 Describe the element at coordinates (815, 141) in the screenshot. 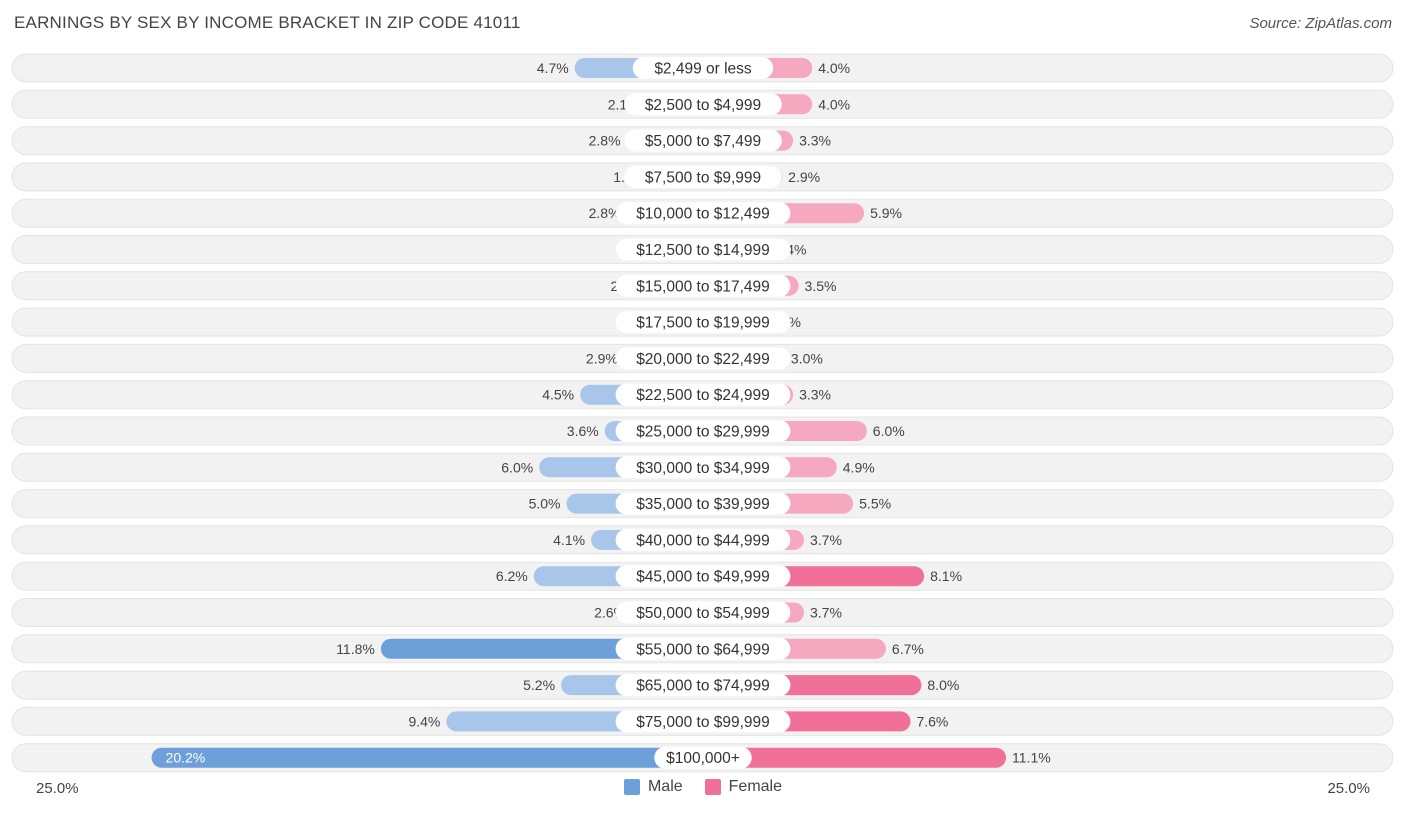

I see `female-value-label: 3.3%` at that location.